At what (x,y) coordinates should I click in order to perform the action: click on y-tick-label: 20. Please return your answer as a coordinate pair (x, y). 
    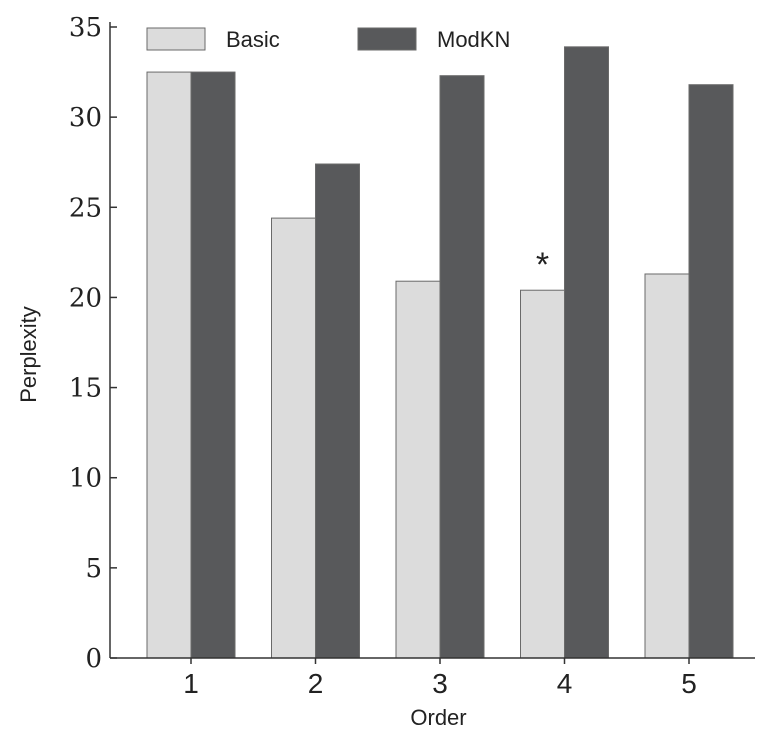
    Looking at the image, I should click on (85, 298).